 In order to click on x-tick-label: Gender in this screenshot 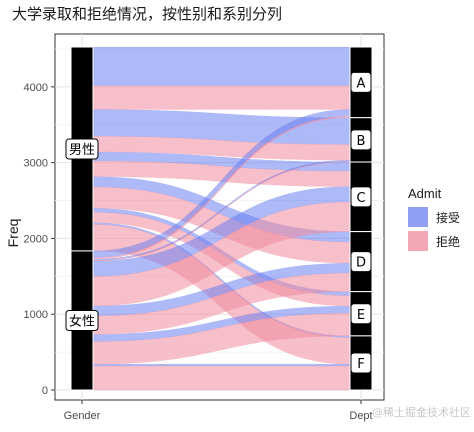, I will do `click(82, 416)`.